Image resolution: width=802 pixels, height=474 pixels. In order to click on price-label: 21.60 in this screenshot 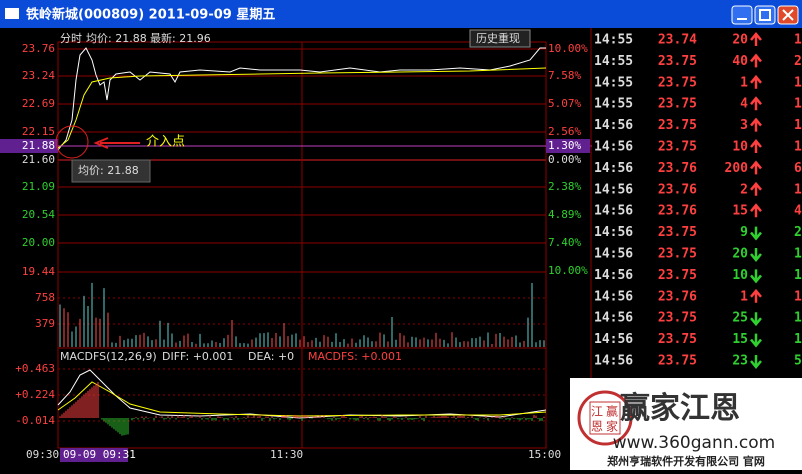, I will do `click(38, 159)`.